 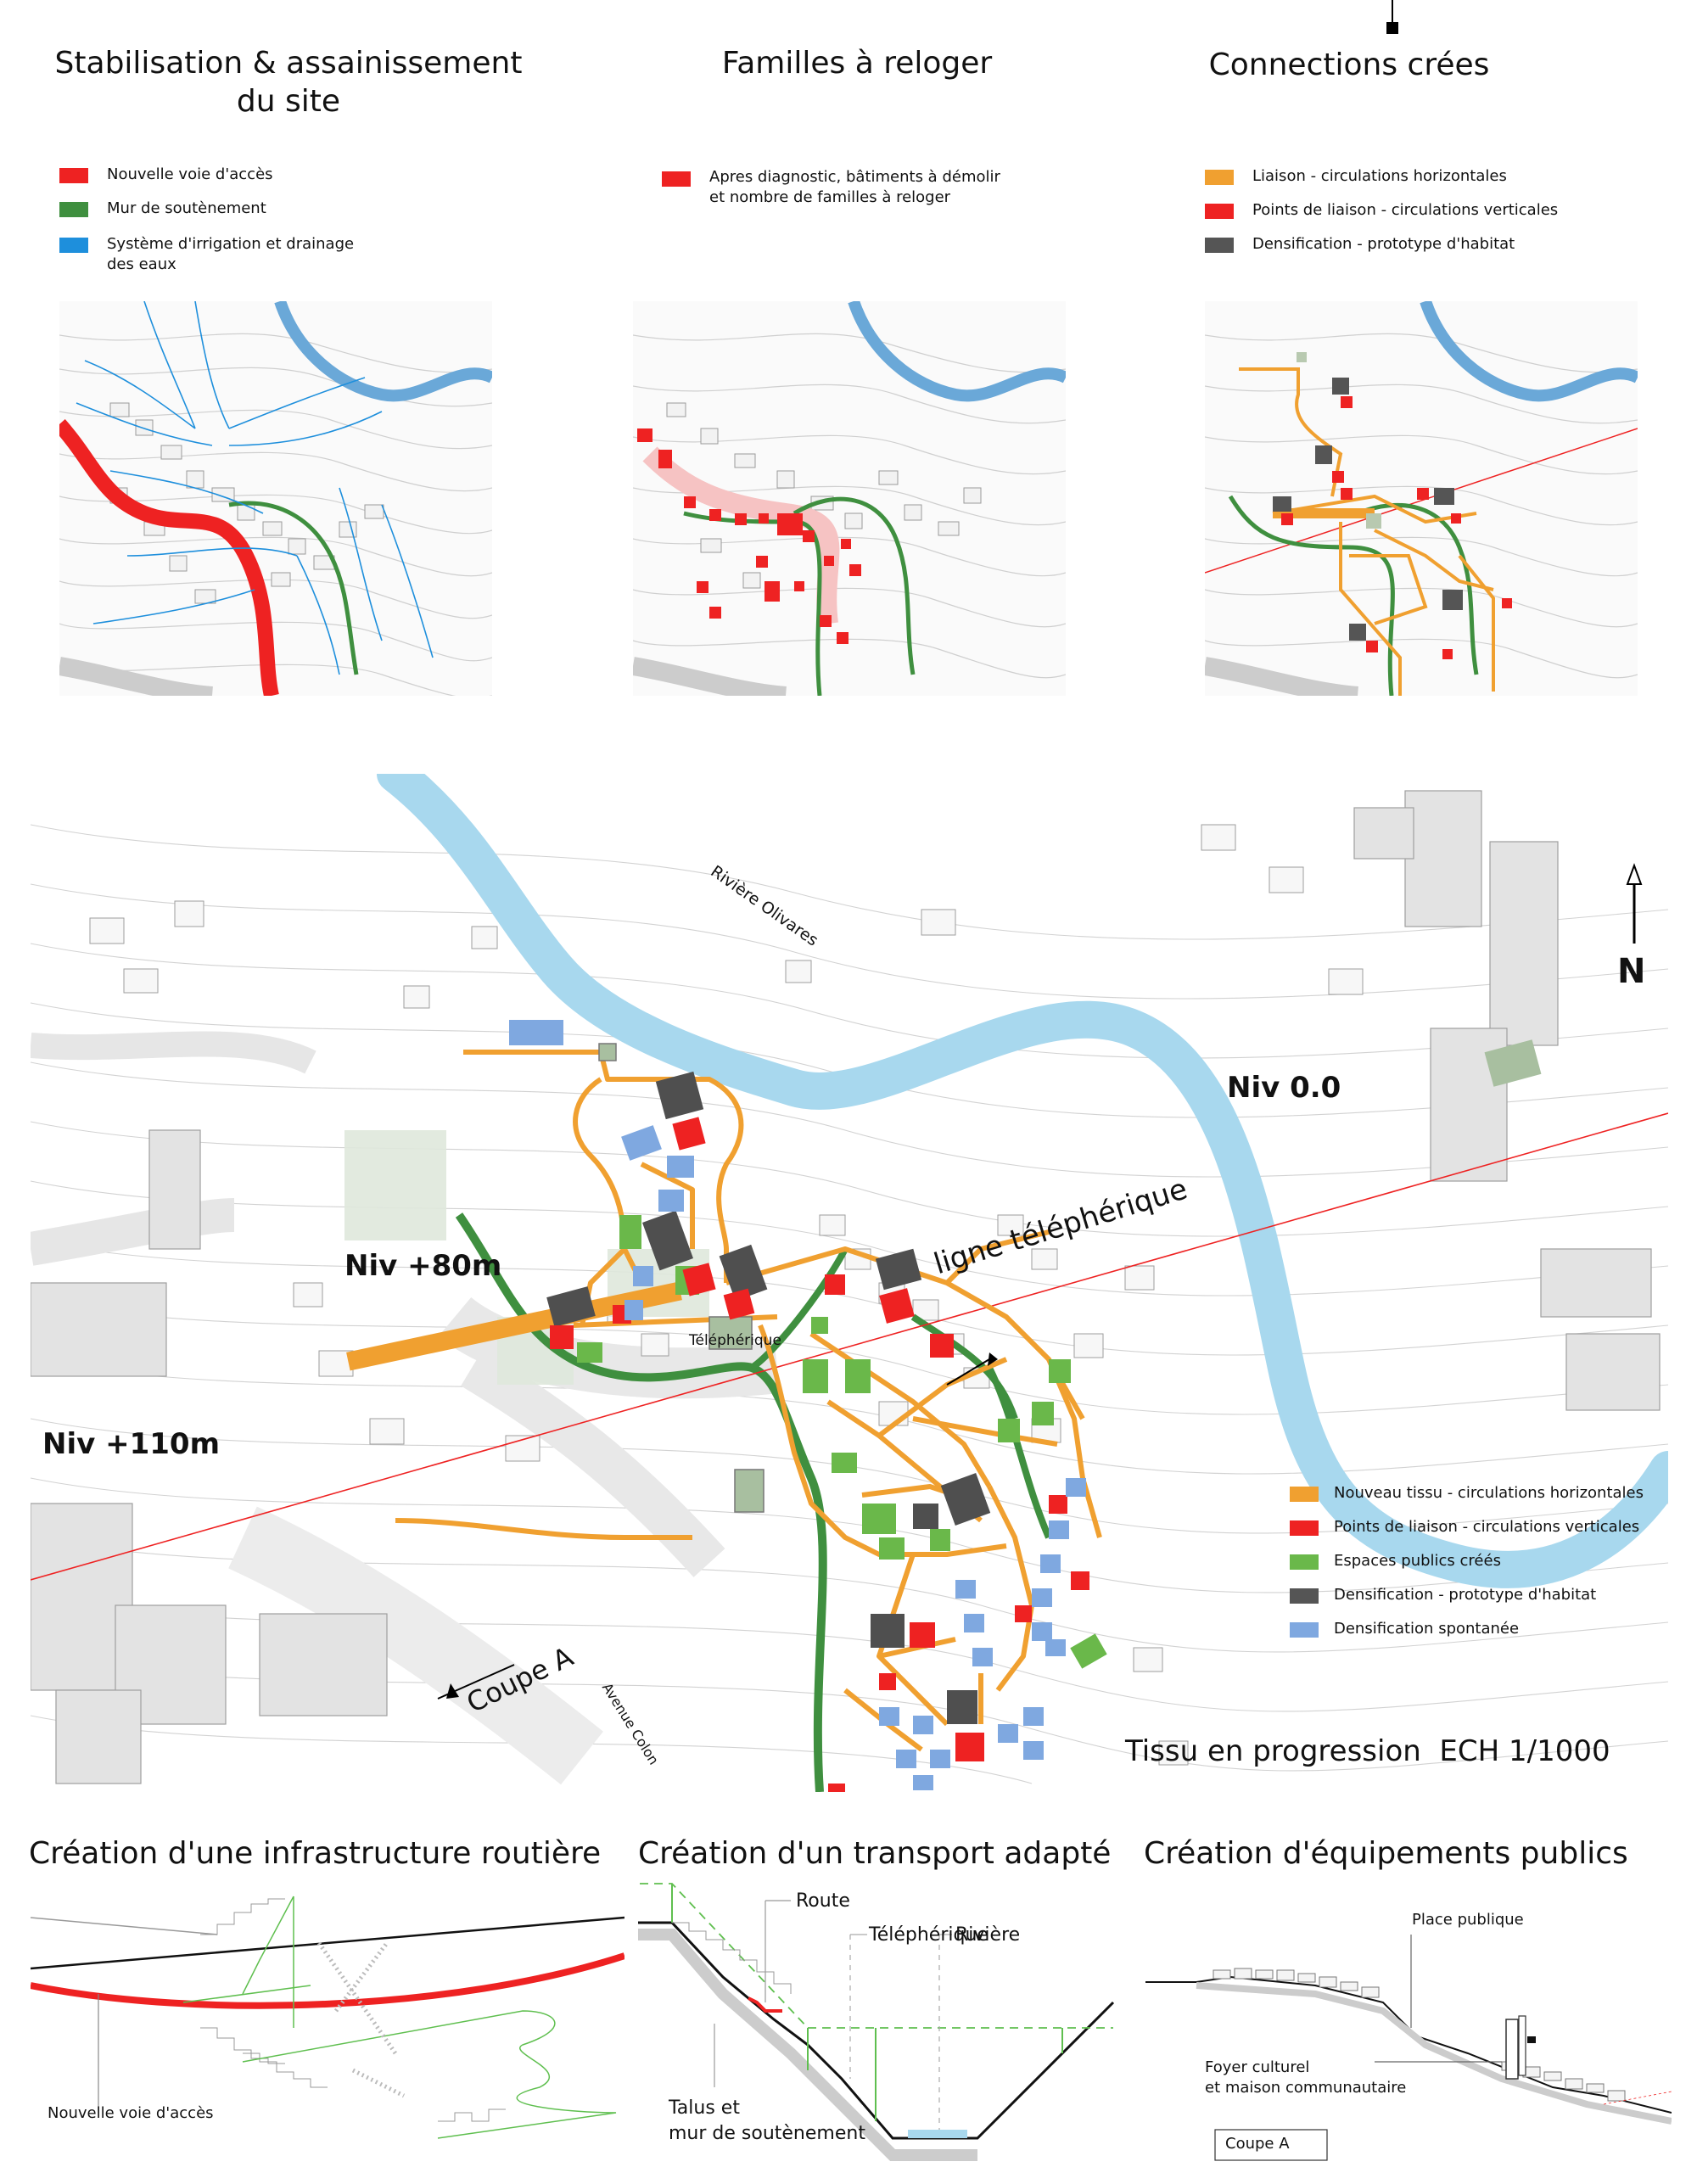 What do you see at coordinates (875, 1854) in the screenshot?
I see `section-2-title: Création d'un transport adapté` at bounding box center [875, 1854].